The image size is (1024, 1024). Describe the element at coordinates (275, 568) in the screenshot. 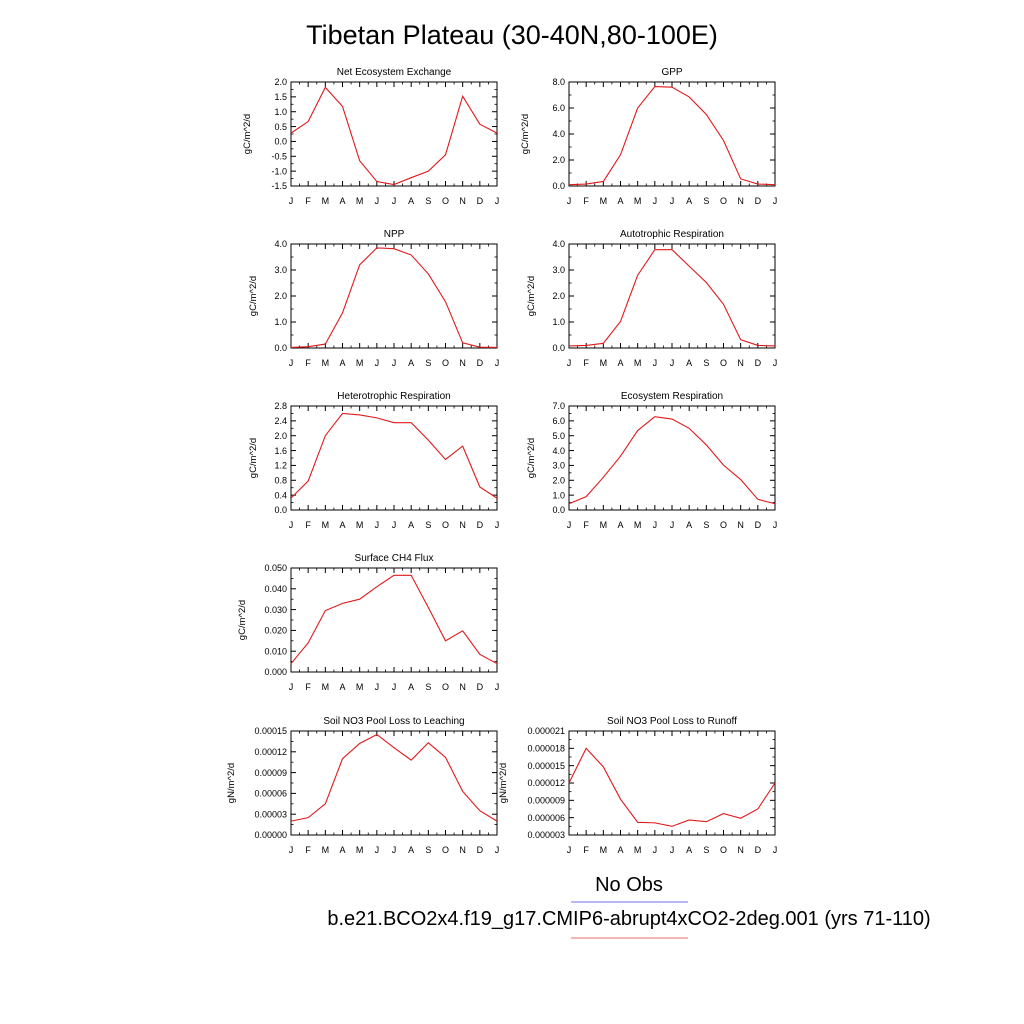

I see `y-tick-label: 0.050` at that location.